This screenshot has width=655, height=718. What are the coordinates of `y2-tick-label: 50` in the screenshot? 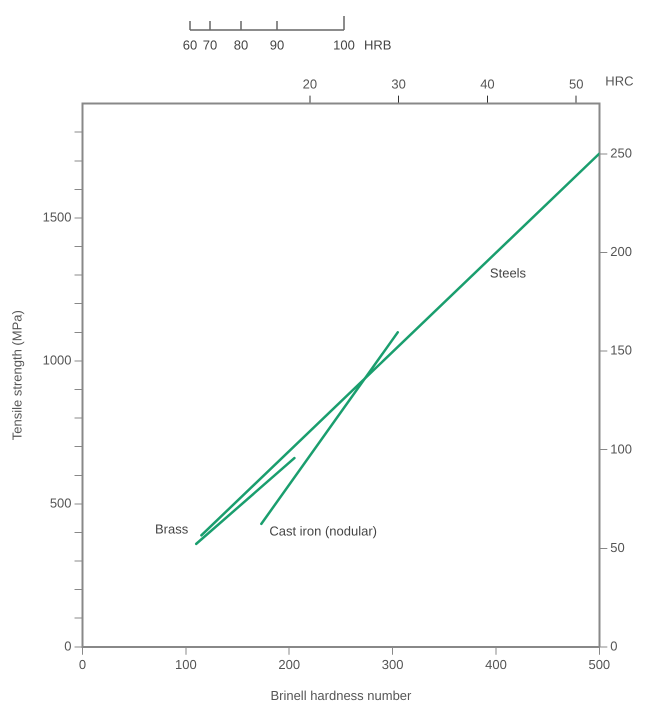 It's located at (617, 547).